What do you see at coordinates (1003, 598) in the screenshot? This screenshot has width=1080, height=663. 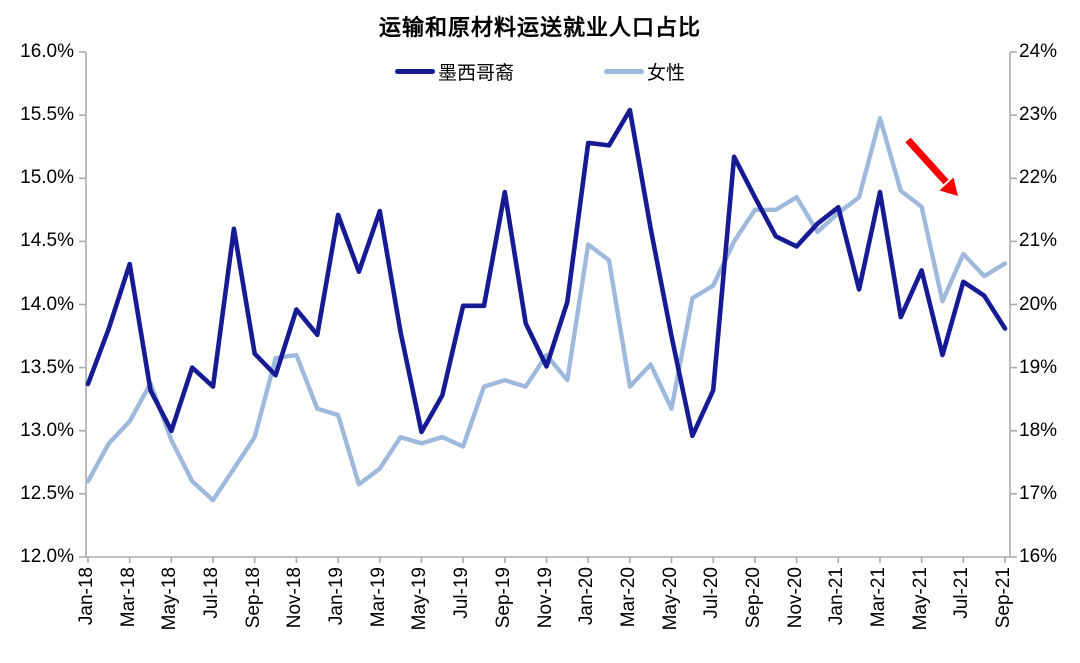 I see `x-axis-tick-label: Sep-21` at bounding box center [1003, 598].